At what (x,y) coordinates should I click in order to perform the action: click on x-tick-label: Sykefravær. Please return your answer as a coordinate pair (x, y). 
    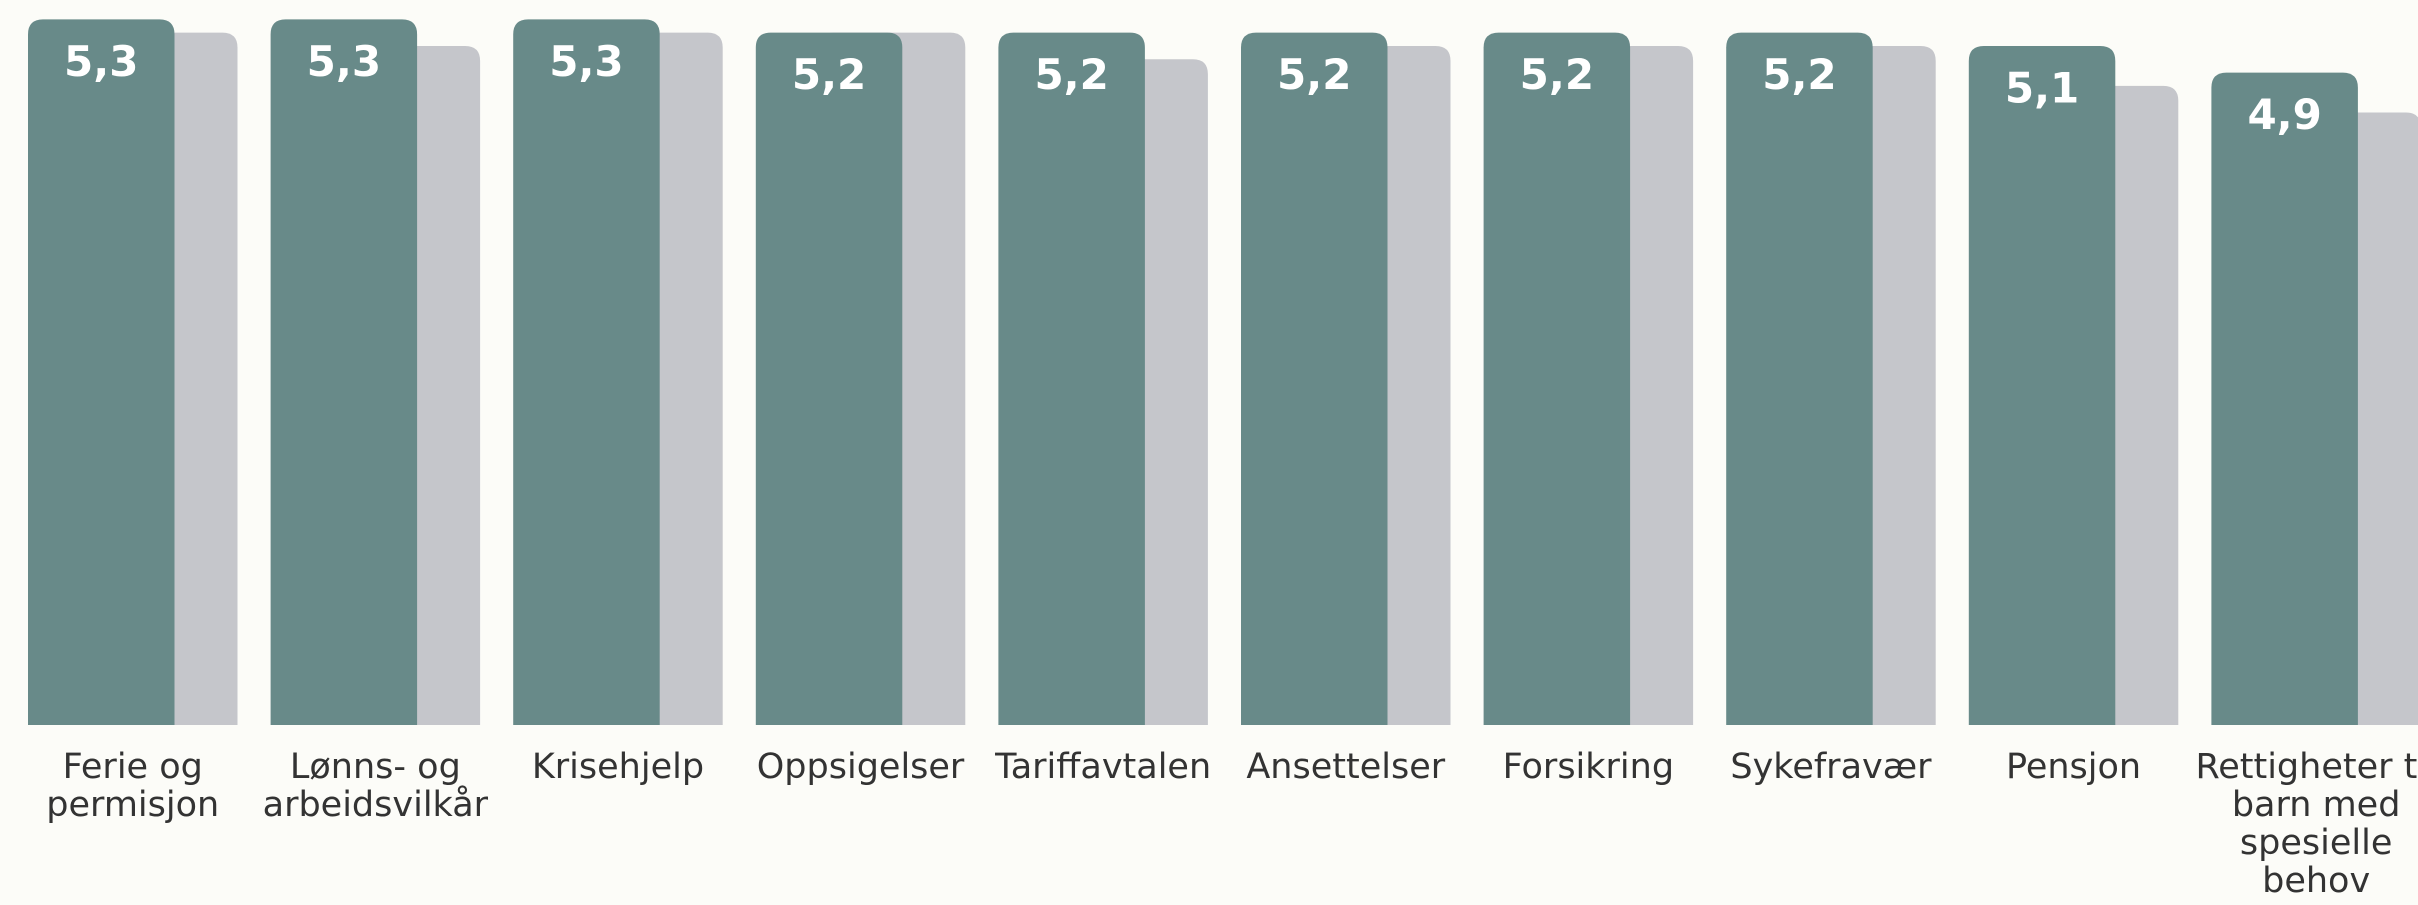
    Looking at the image, I should click on (1831, 767).